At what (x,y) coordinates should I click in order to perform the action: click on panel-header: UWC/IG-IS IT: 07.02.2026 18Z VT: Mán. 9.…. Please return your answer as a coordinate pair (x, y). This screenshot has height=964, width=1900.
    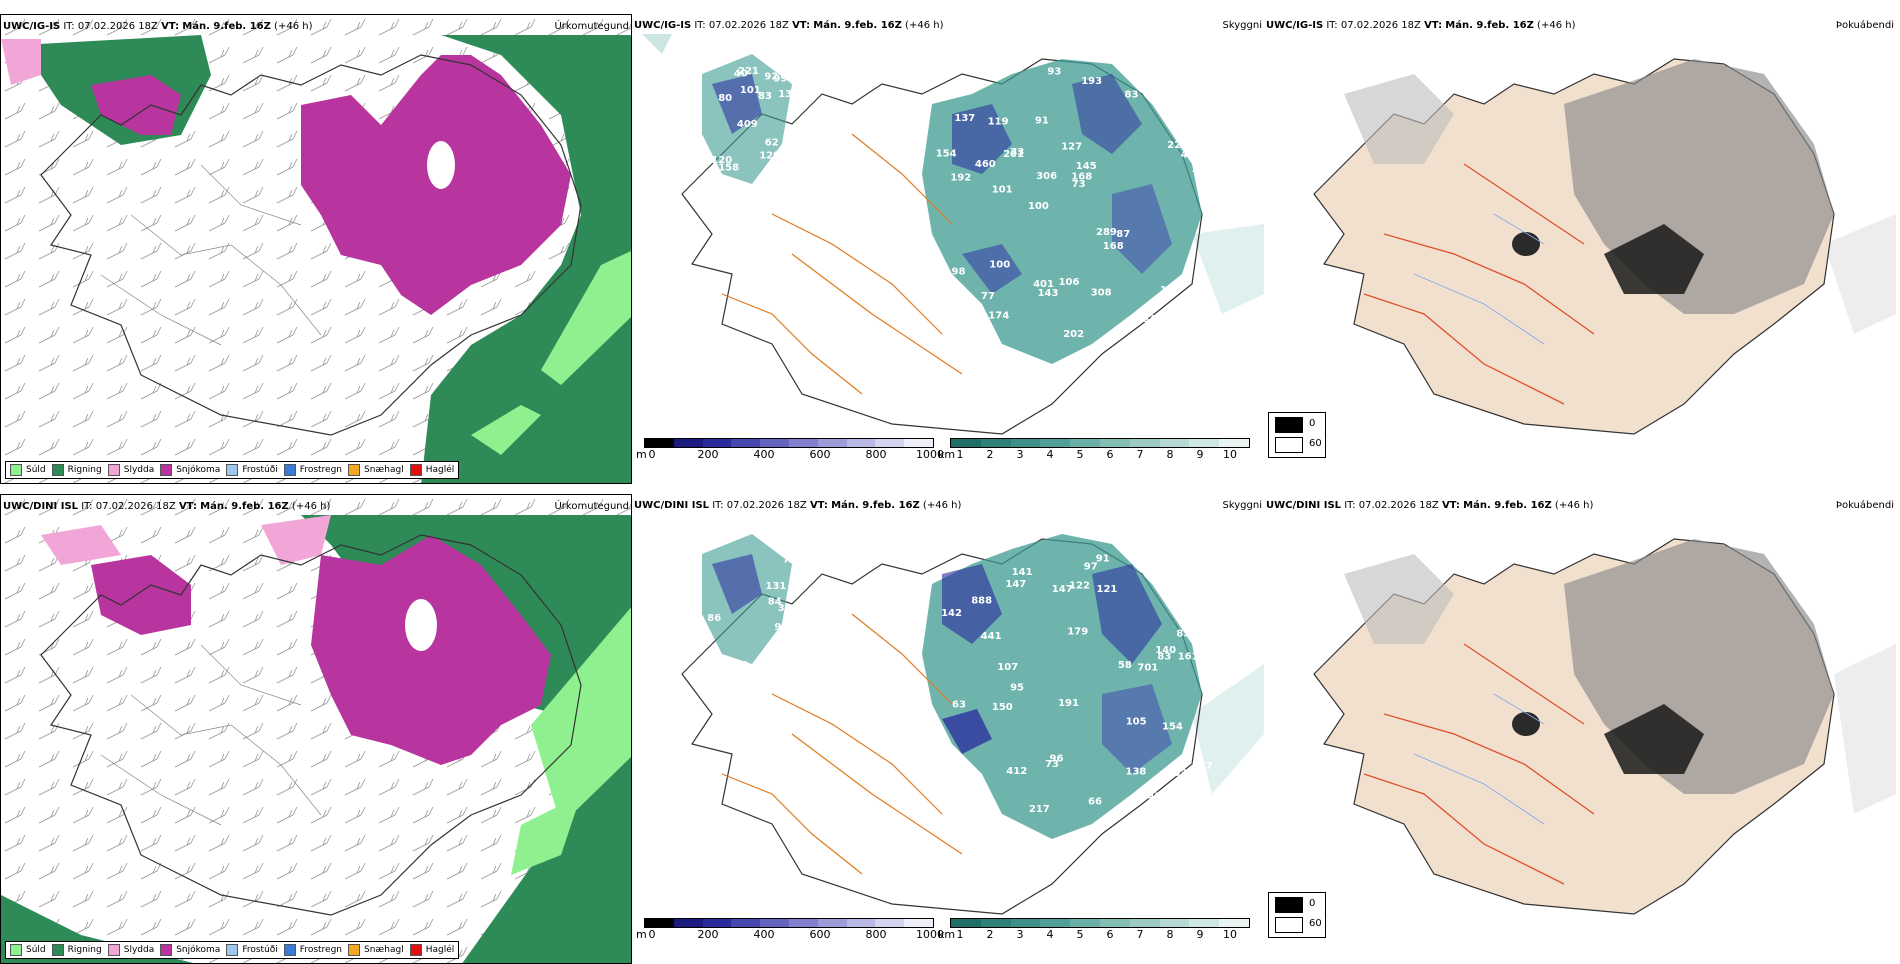
    Looking at the image, I should click on (316, 28).